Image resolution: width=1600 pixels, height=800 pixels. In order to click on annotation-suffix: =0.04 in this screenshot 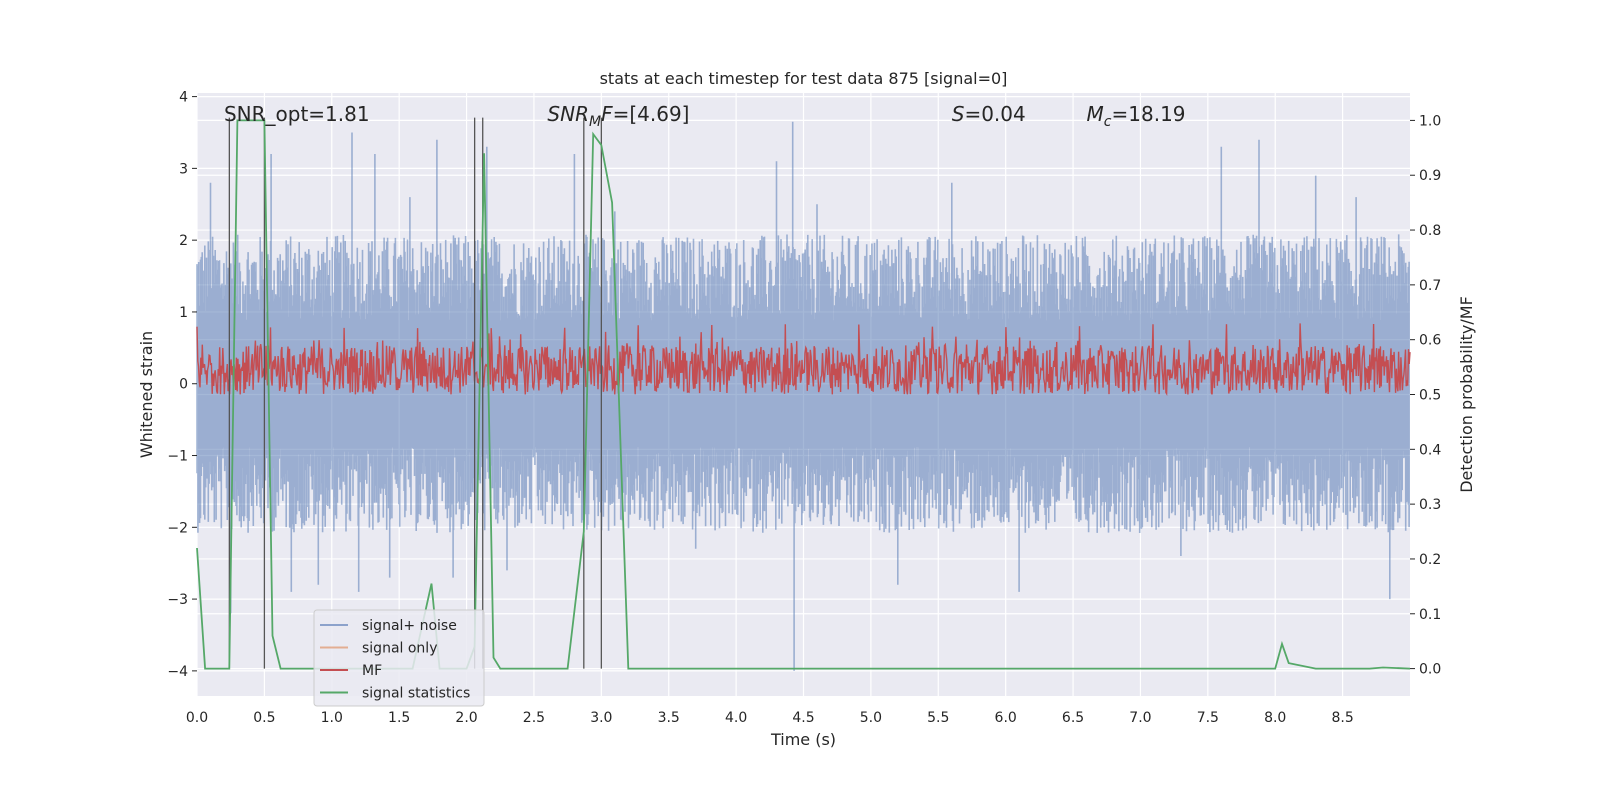, I will do `click(994, 114)`.